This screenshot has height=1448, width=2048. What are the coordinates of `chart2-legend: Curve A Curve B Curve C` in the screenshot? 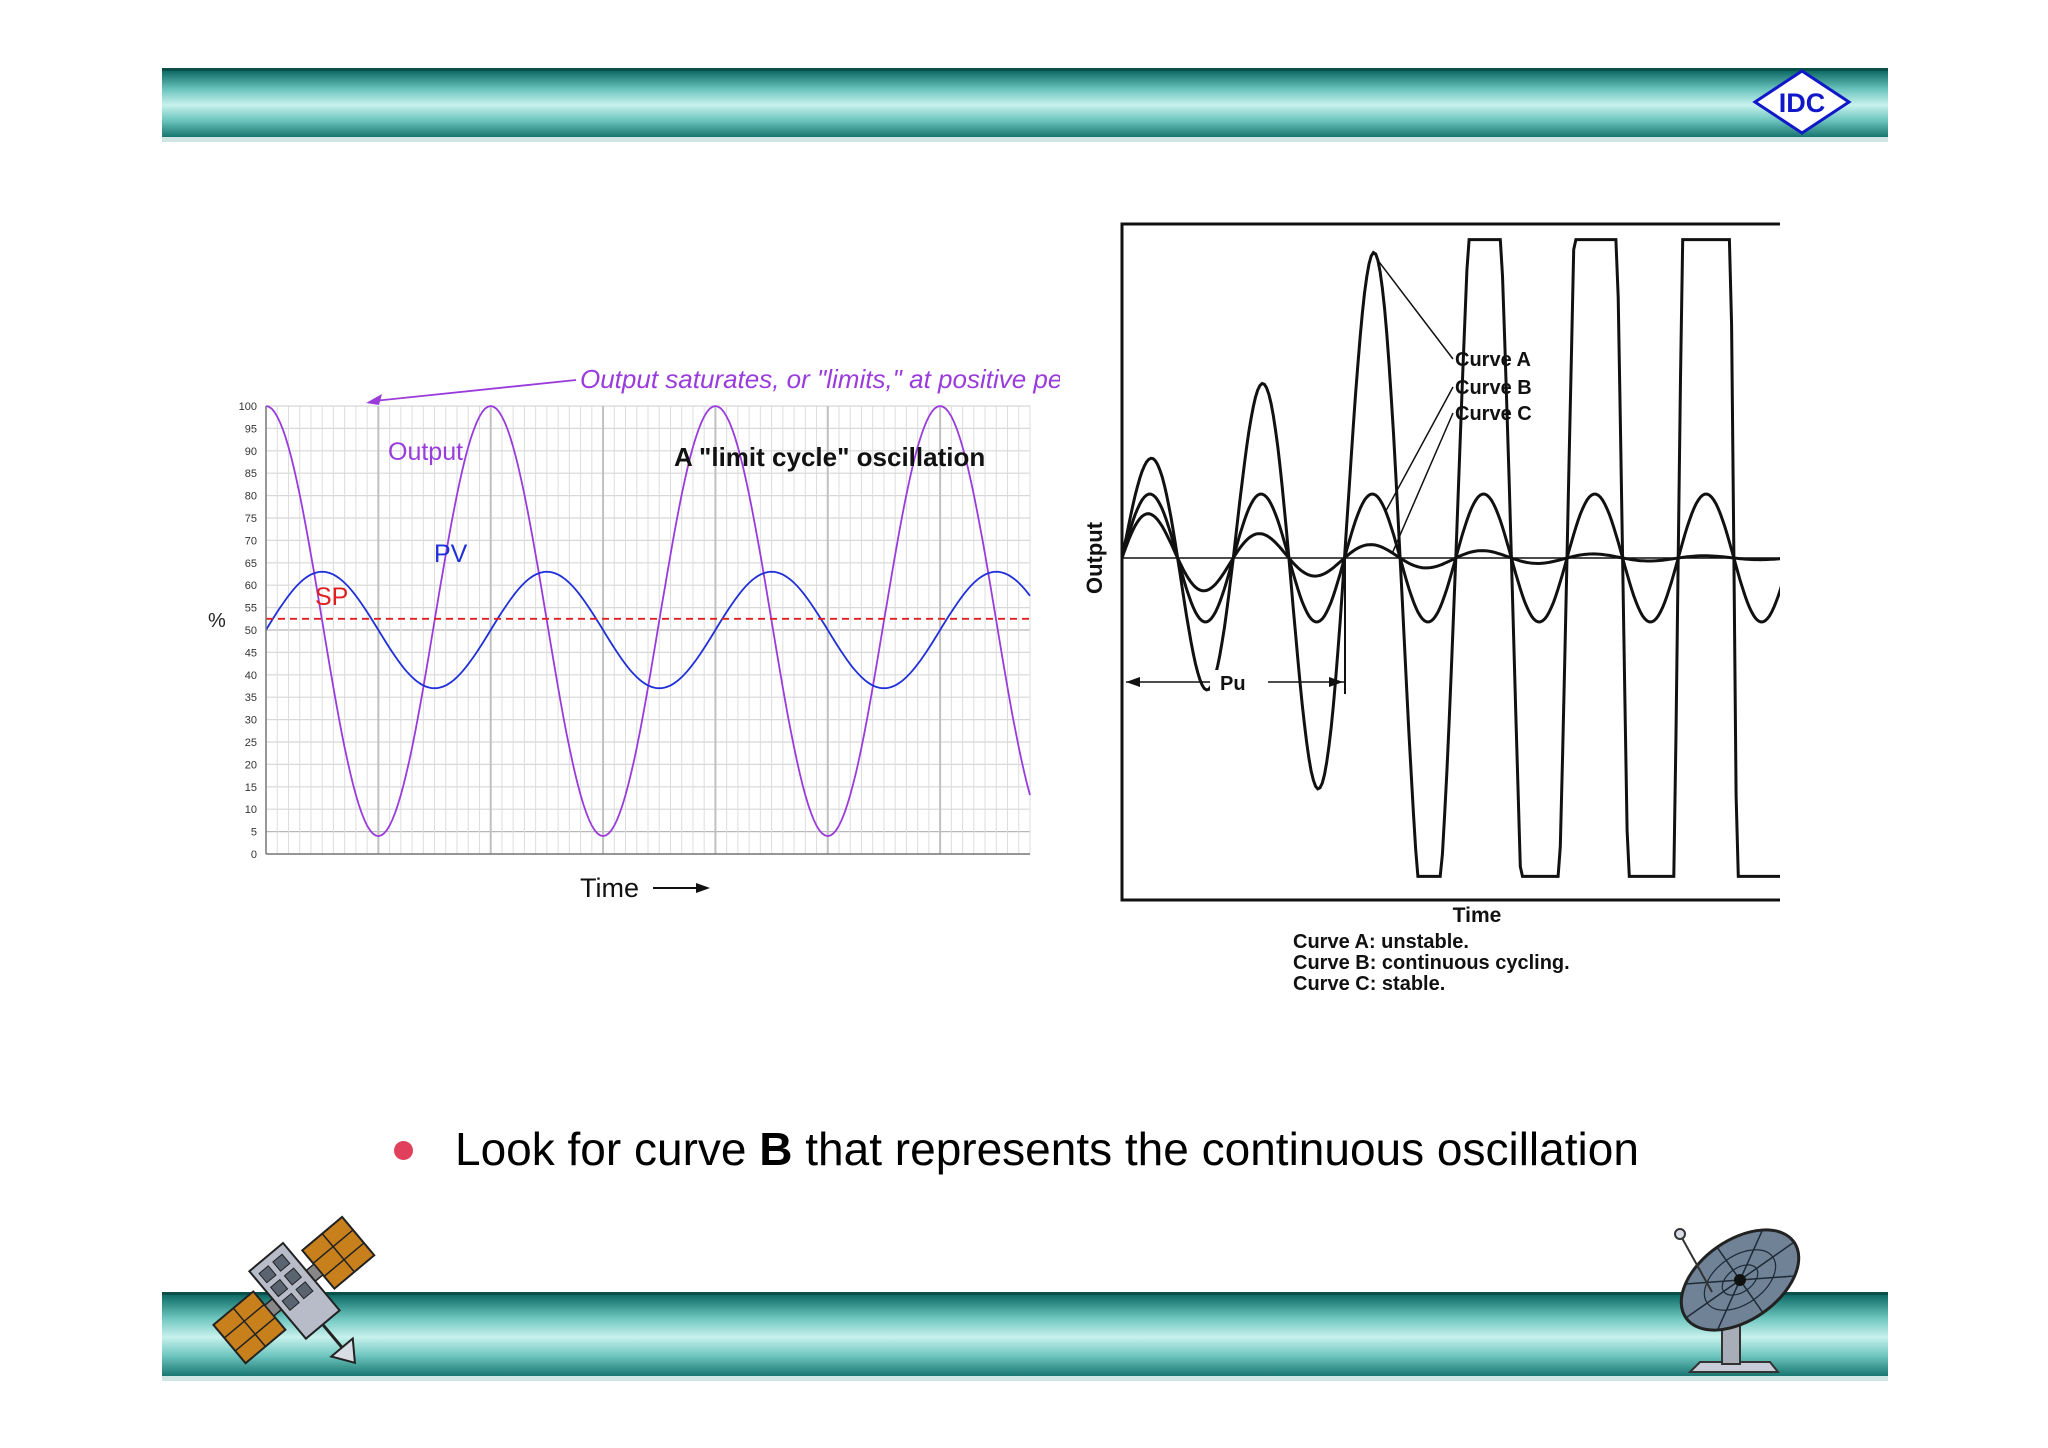 It's located at (1454, 406).